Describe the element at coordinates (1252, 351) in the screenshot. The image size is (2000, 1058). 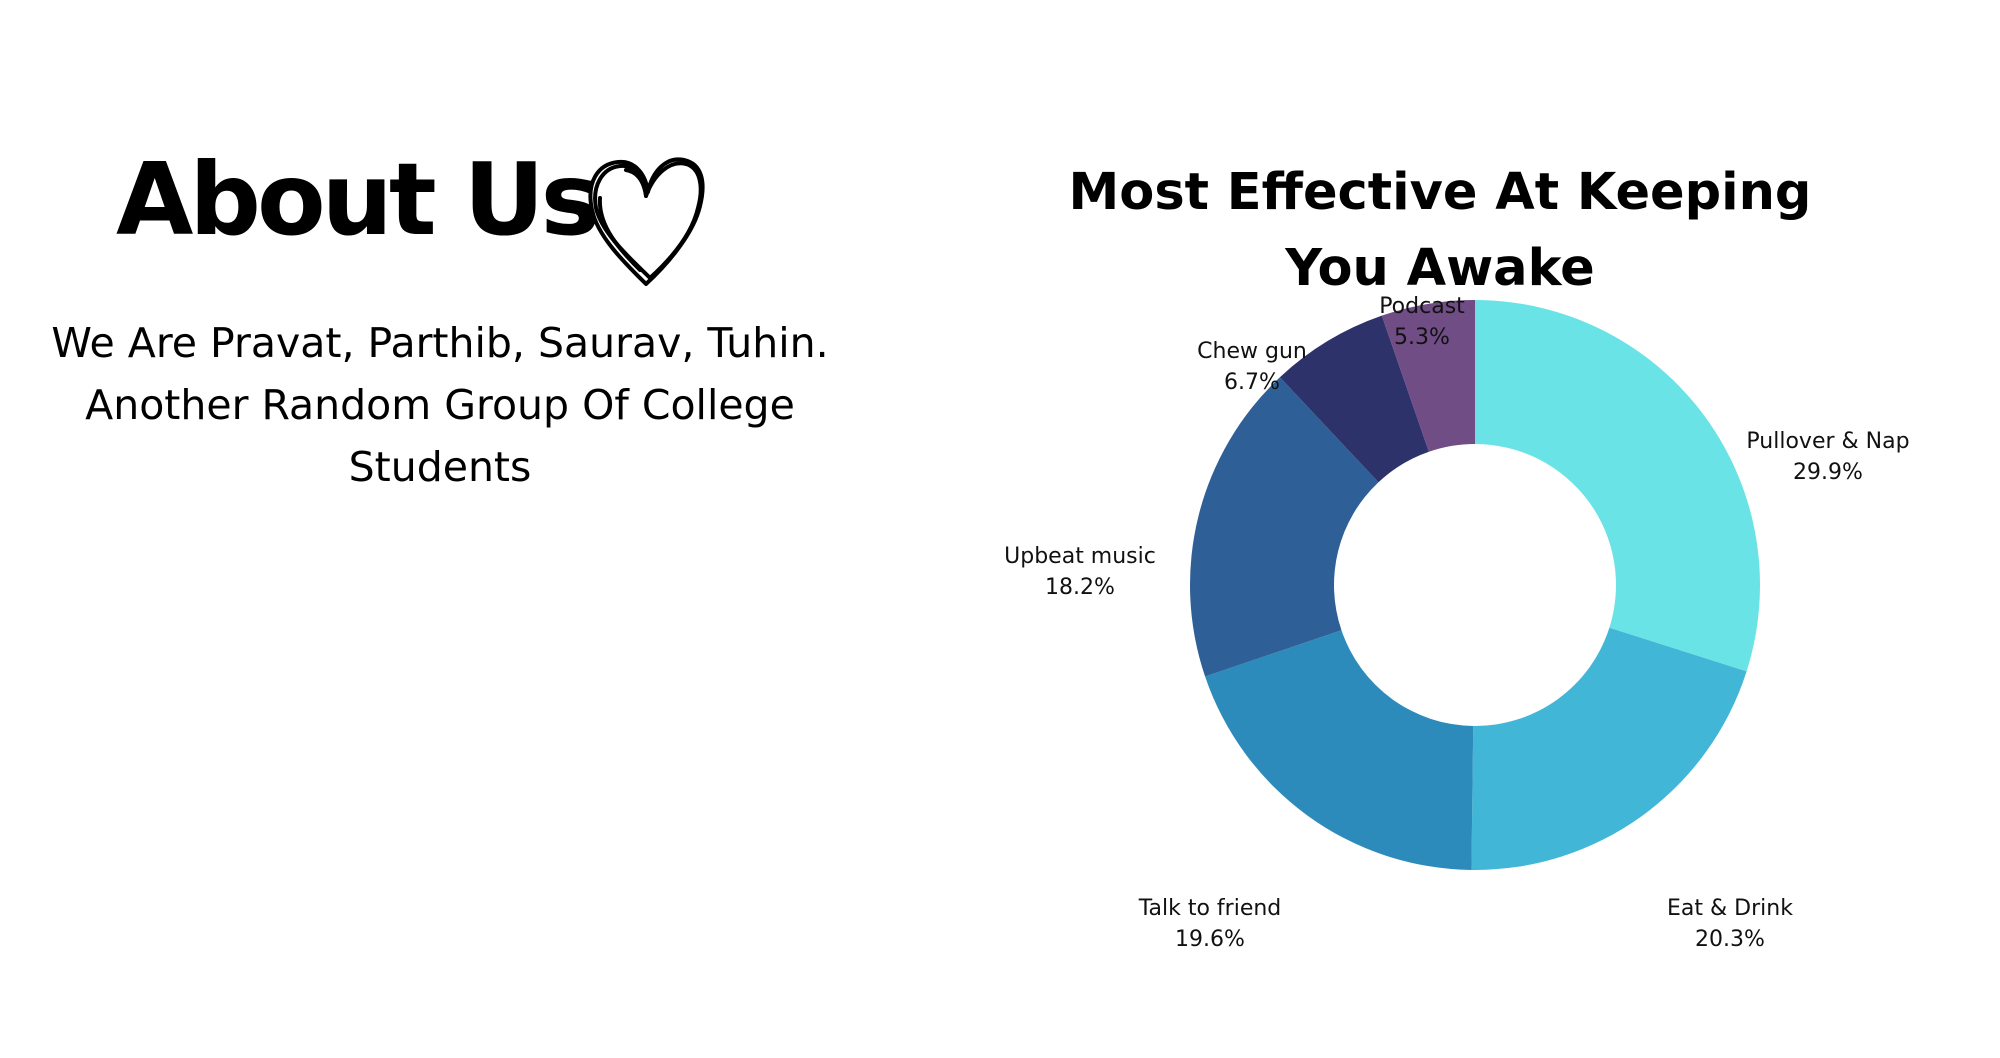
I see `slice-label: Chew gun` at that location.